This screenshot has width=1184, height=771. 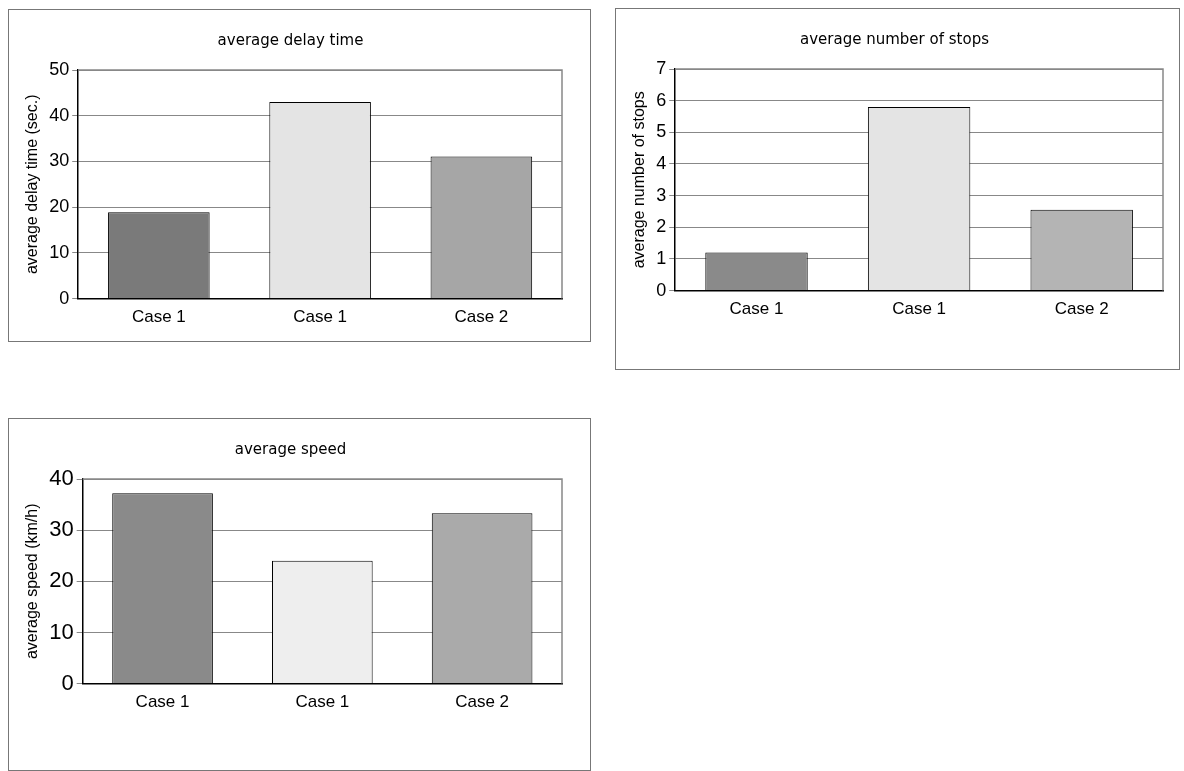 What do you see at coordinates (290, 448) in the screenshot?
I see `chart-title: average speed` at bounding box center [290, 448].